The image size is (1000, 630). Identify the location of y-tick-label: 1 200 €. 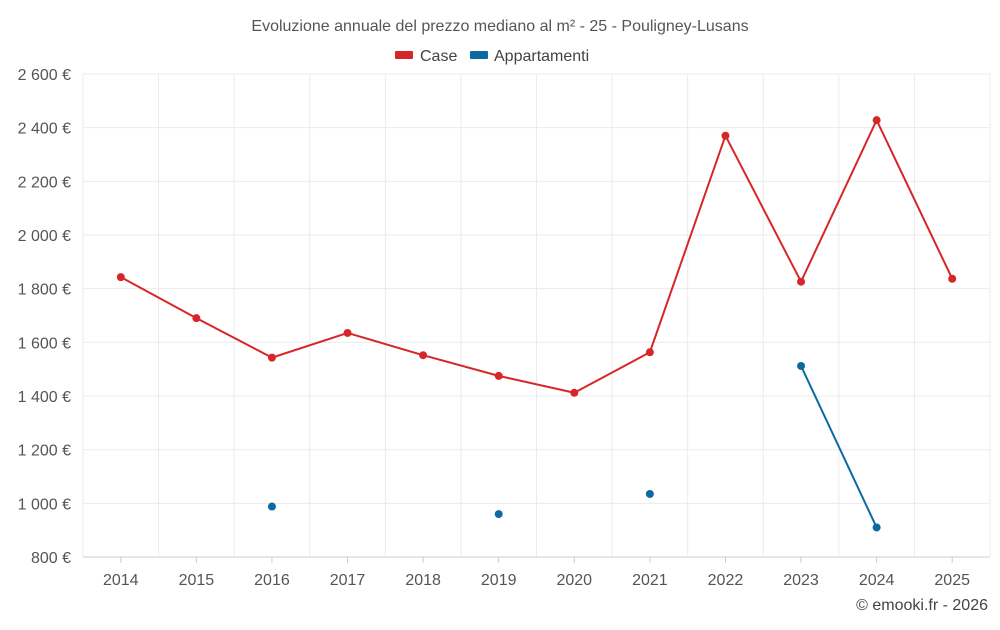
(44, 451).